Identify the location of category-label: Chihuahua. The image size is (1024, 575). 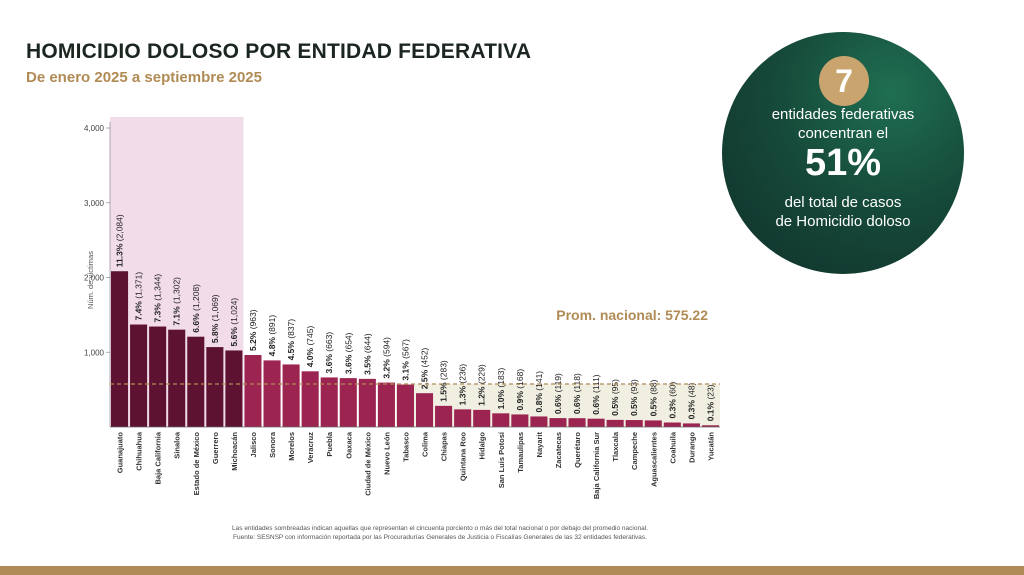
(139, 451).